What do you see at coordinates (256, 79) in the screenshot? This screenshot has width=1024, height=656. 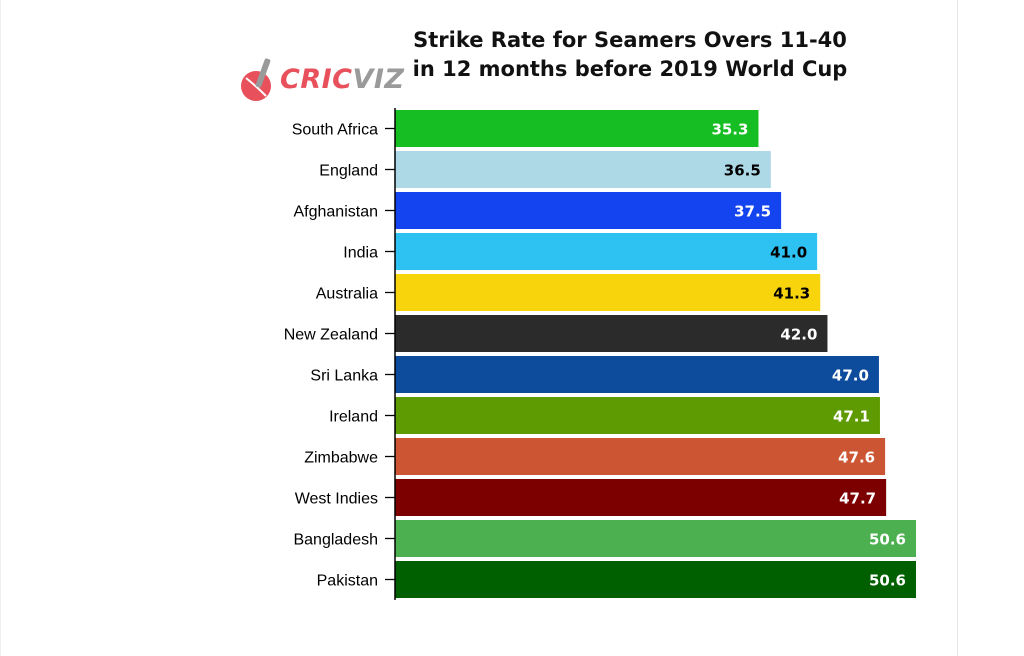 I see `cricket-ball-bat-icon` at bounding box center [256, 79].